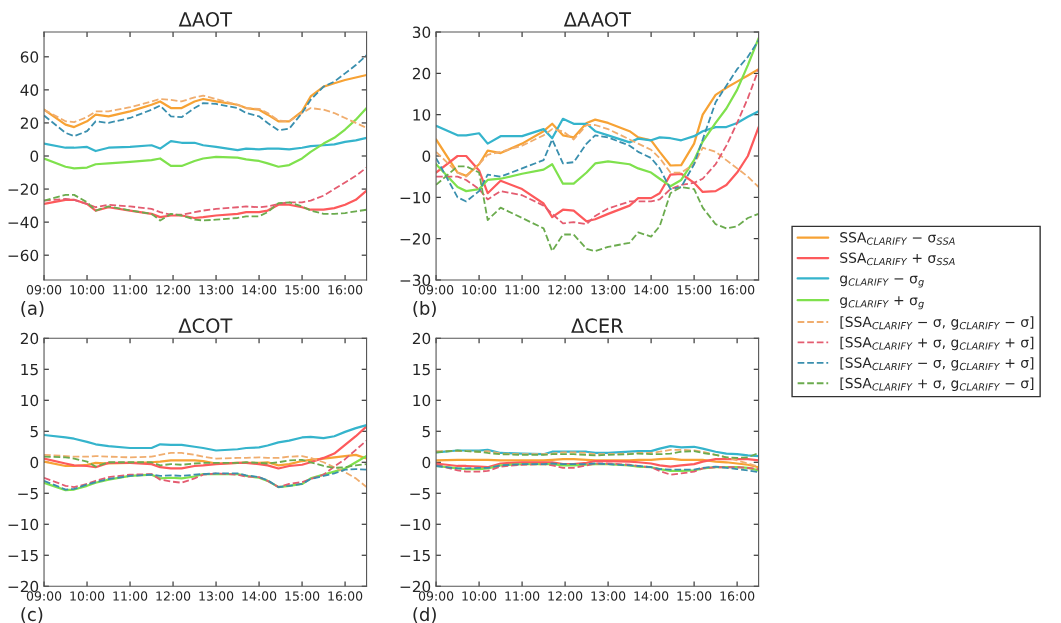 This screenshot has height=623, width=1061. I want to click on y-tick-label: −60, so click(23, 255).